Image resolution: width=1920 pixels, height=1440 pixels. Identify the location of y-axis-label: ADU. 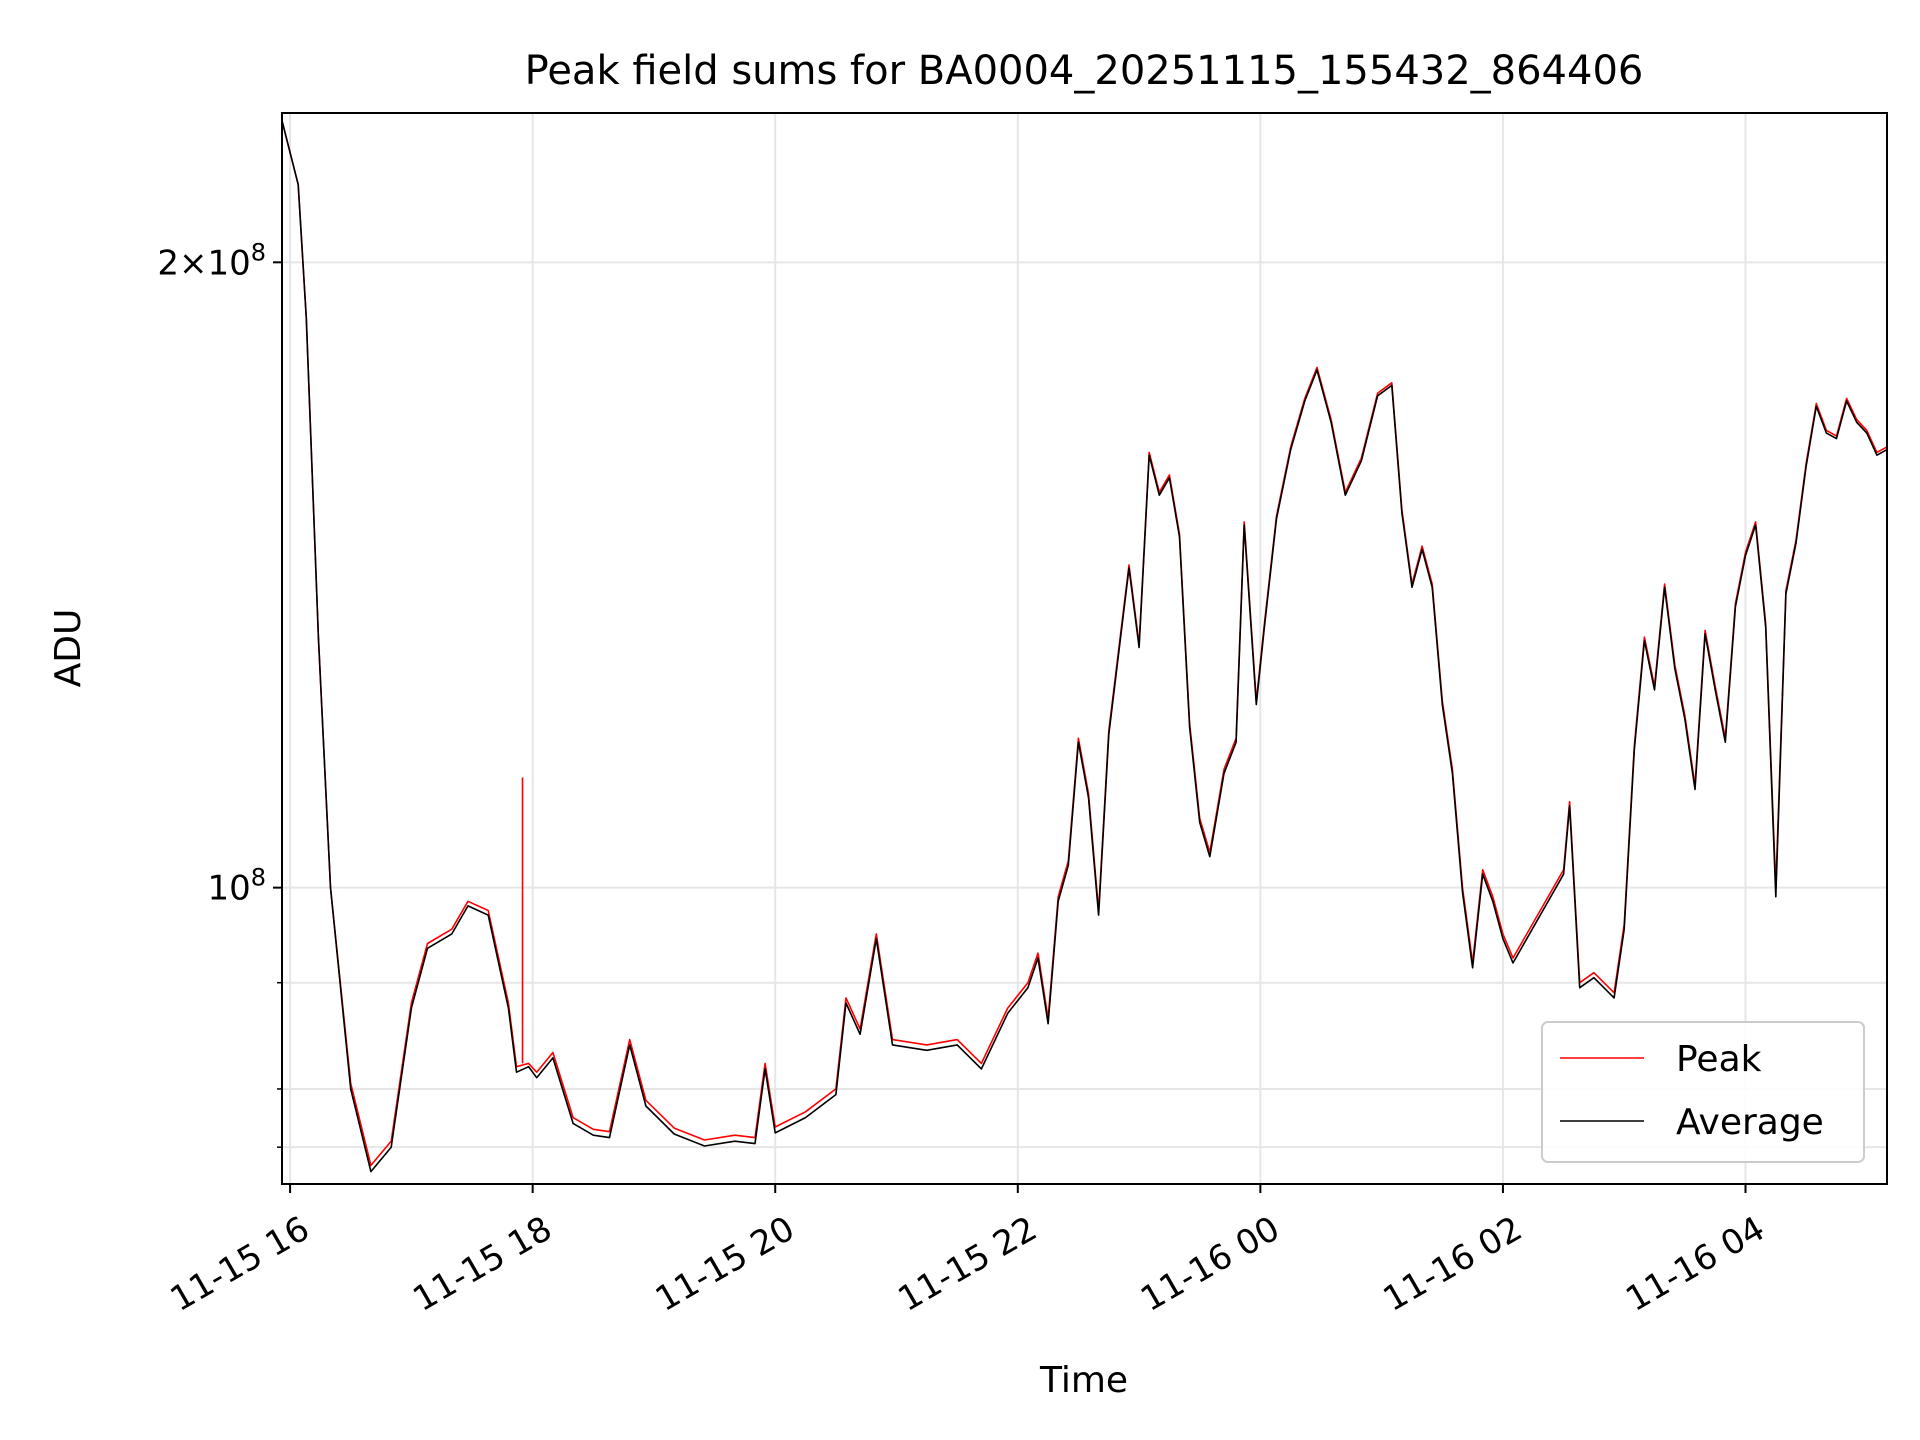
(68, 648).